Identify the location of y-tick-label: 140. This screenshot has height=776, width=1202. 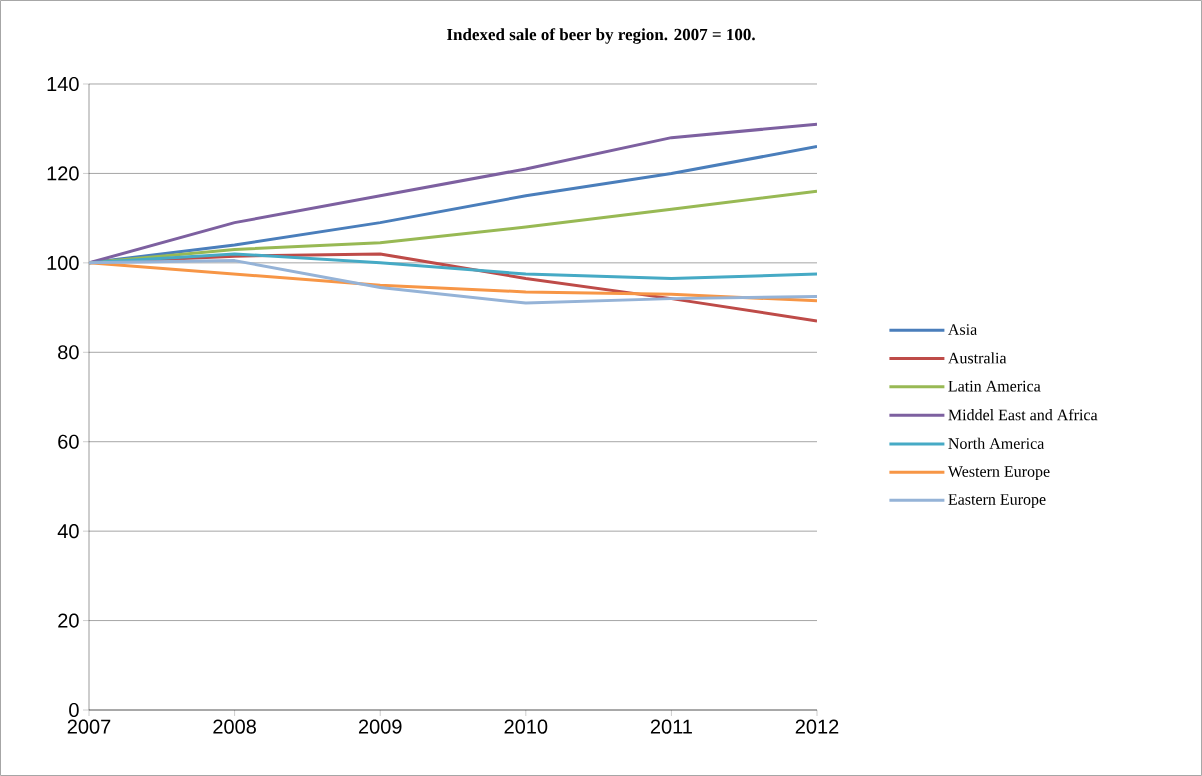
(63, 84).